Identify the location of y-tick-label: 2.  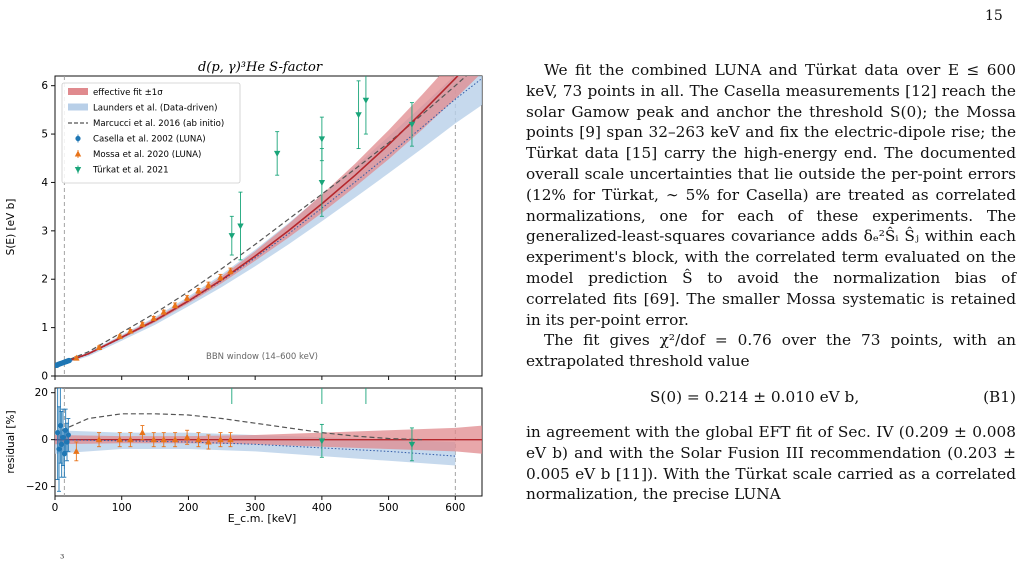
(44, 280).